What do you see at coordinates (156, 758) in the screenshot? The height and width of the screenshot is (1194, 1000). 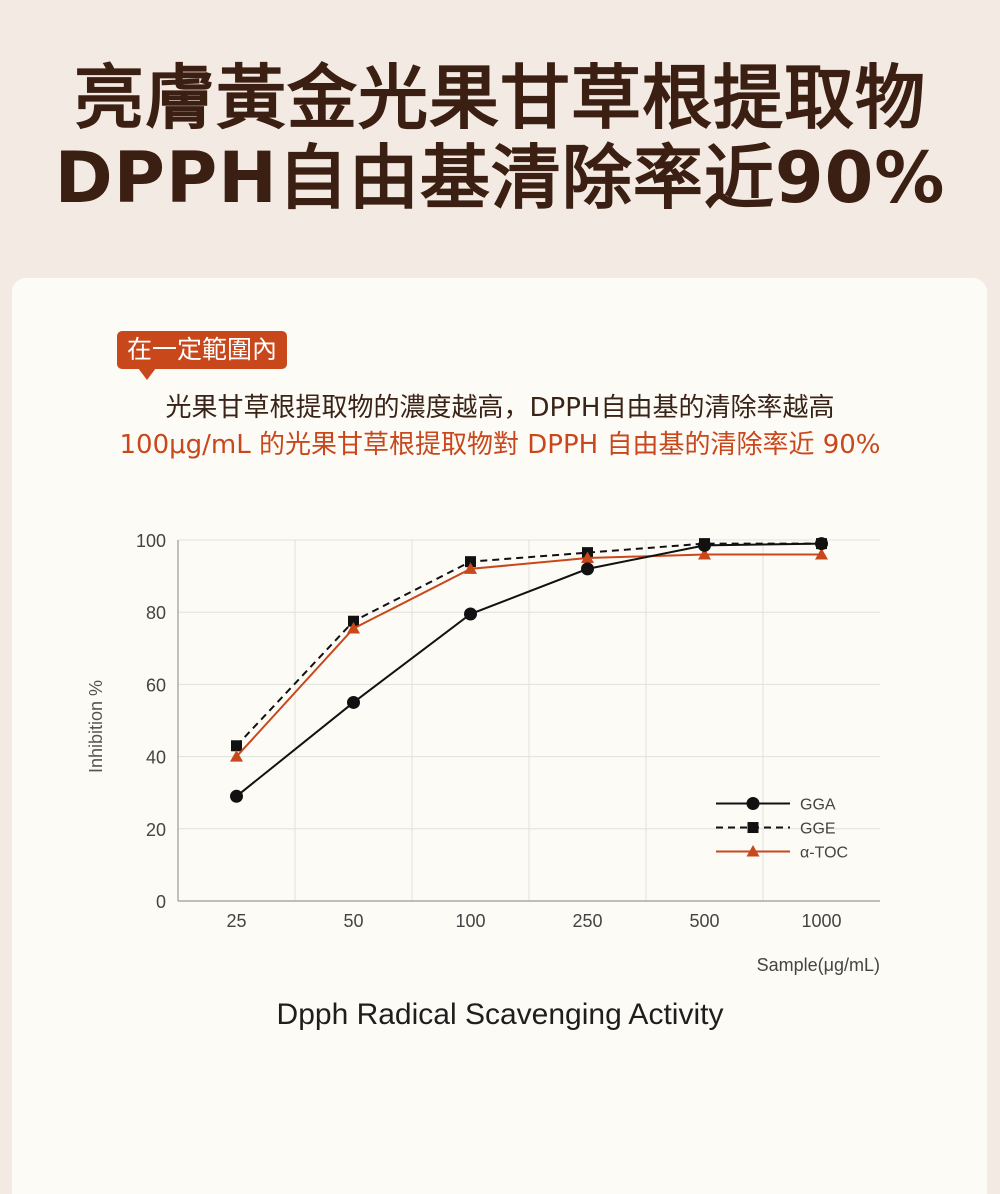 I see `y-tick-label: 40` at bounding box center [156, 758].